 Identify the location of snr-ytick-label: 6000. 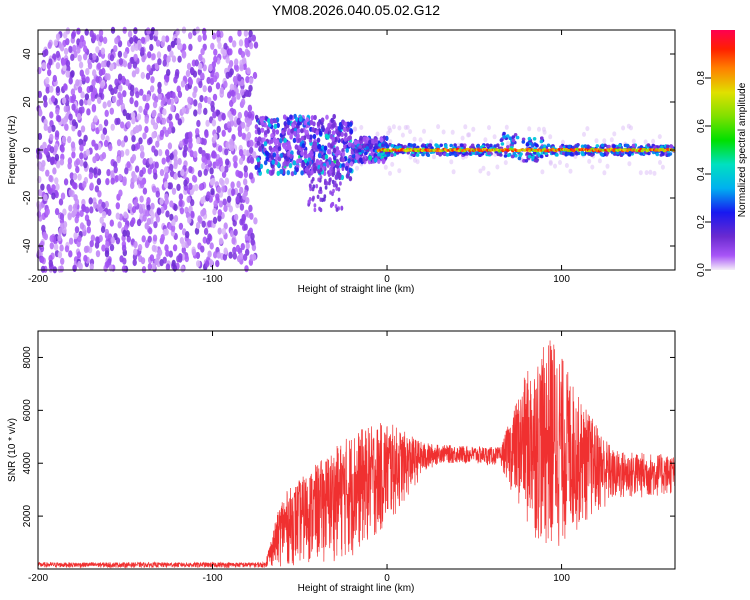
(27, 410).